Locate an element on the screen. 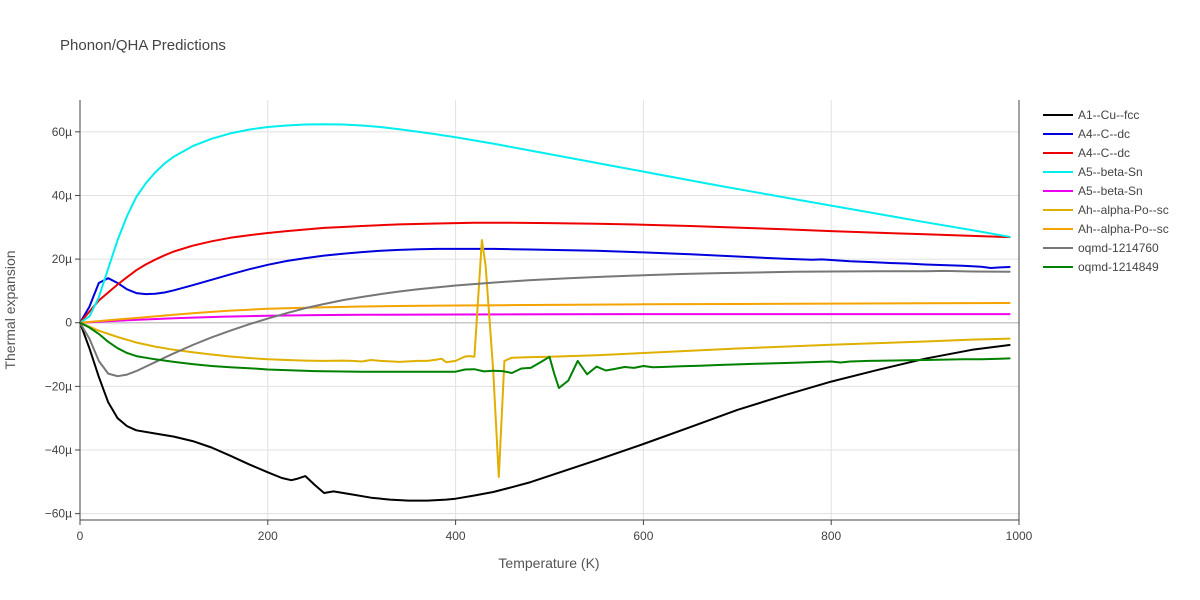 The height and width of the screenshot is (600, 1200). legend-item-7: Ah--alpha-Po--sc is located at coordinates (1106, 229).